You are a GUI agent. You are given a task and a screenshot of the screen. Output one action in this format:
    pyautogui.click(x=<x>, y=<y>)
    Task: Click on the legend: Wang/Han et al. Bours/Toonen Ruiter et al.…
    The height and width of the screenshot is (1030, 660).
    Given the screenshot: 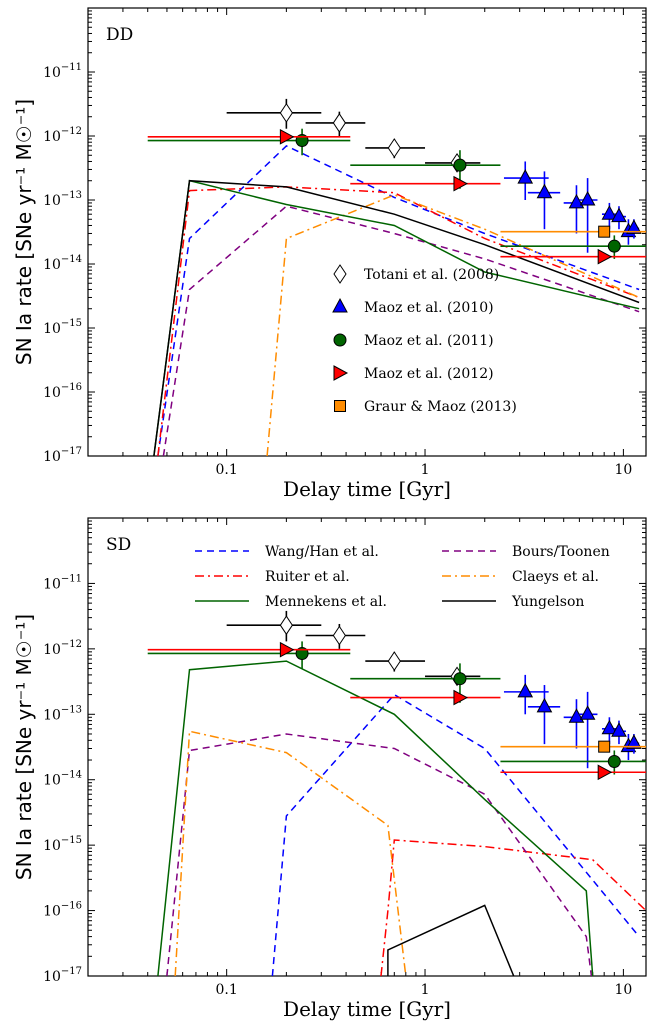 What is the action you would take?
    pyautogui.click(x=402, y=577)
    